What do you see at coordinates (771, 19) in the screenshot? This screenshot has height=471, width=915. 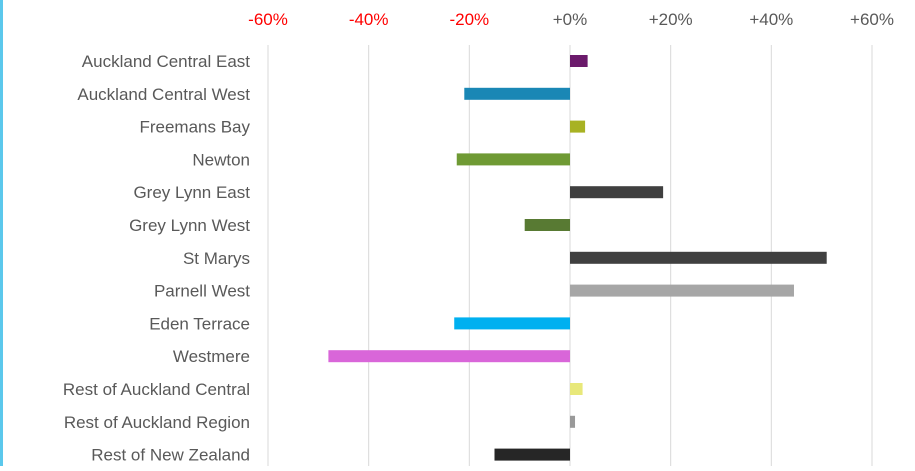 I see `x-tick-label: +40%` at bounding box center [771, 19].